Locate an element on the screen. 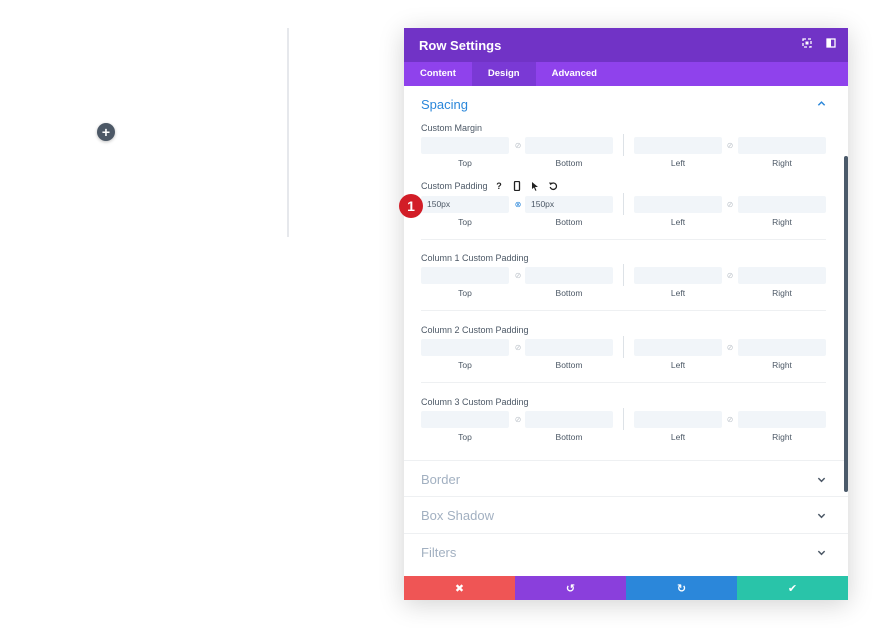 The image size is (880, 628). margin-right-field is located at coordinates (782, 145).